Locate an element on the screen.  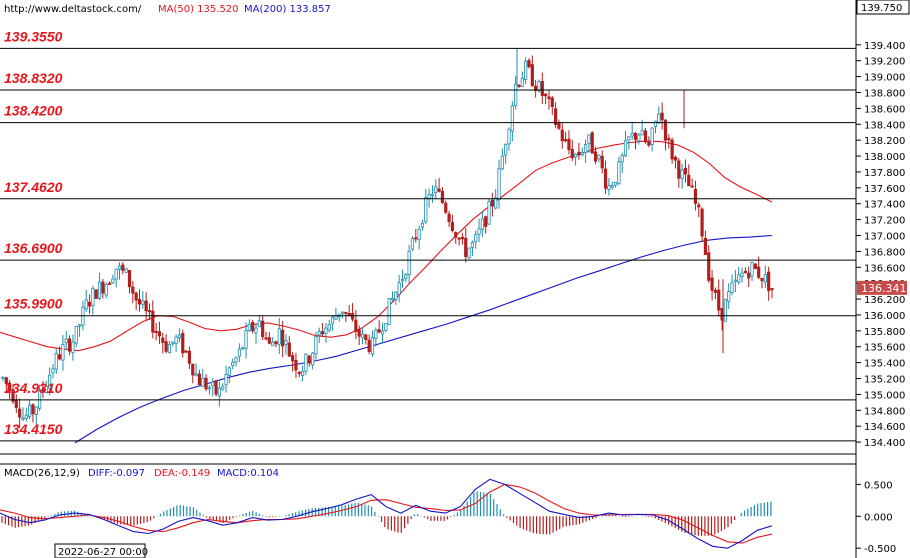
level-label: 136.6900 is located at coordinates (33, 248).